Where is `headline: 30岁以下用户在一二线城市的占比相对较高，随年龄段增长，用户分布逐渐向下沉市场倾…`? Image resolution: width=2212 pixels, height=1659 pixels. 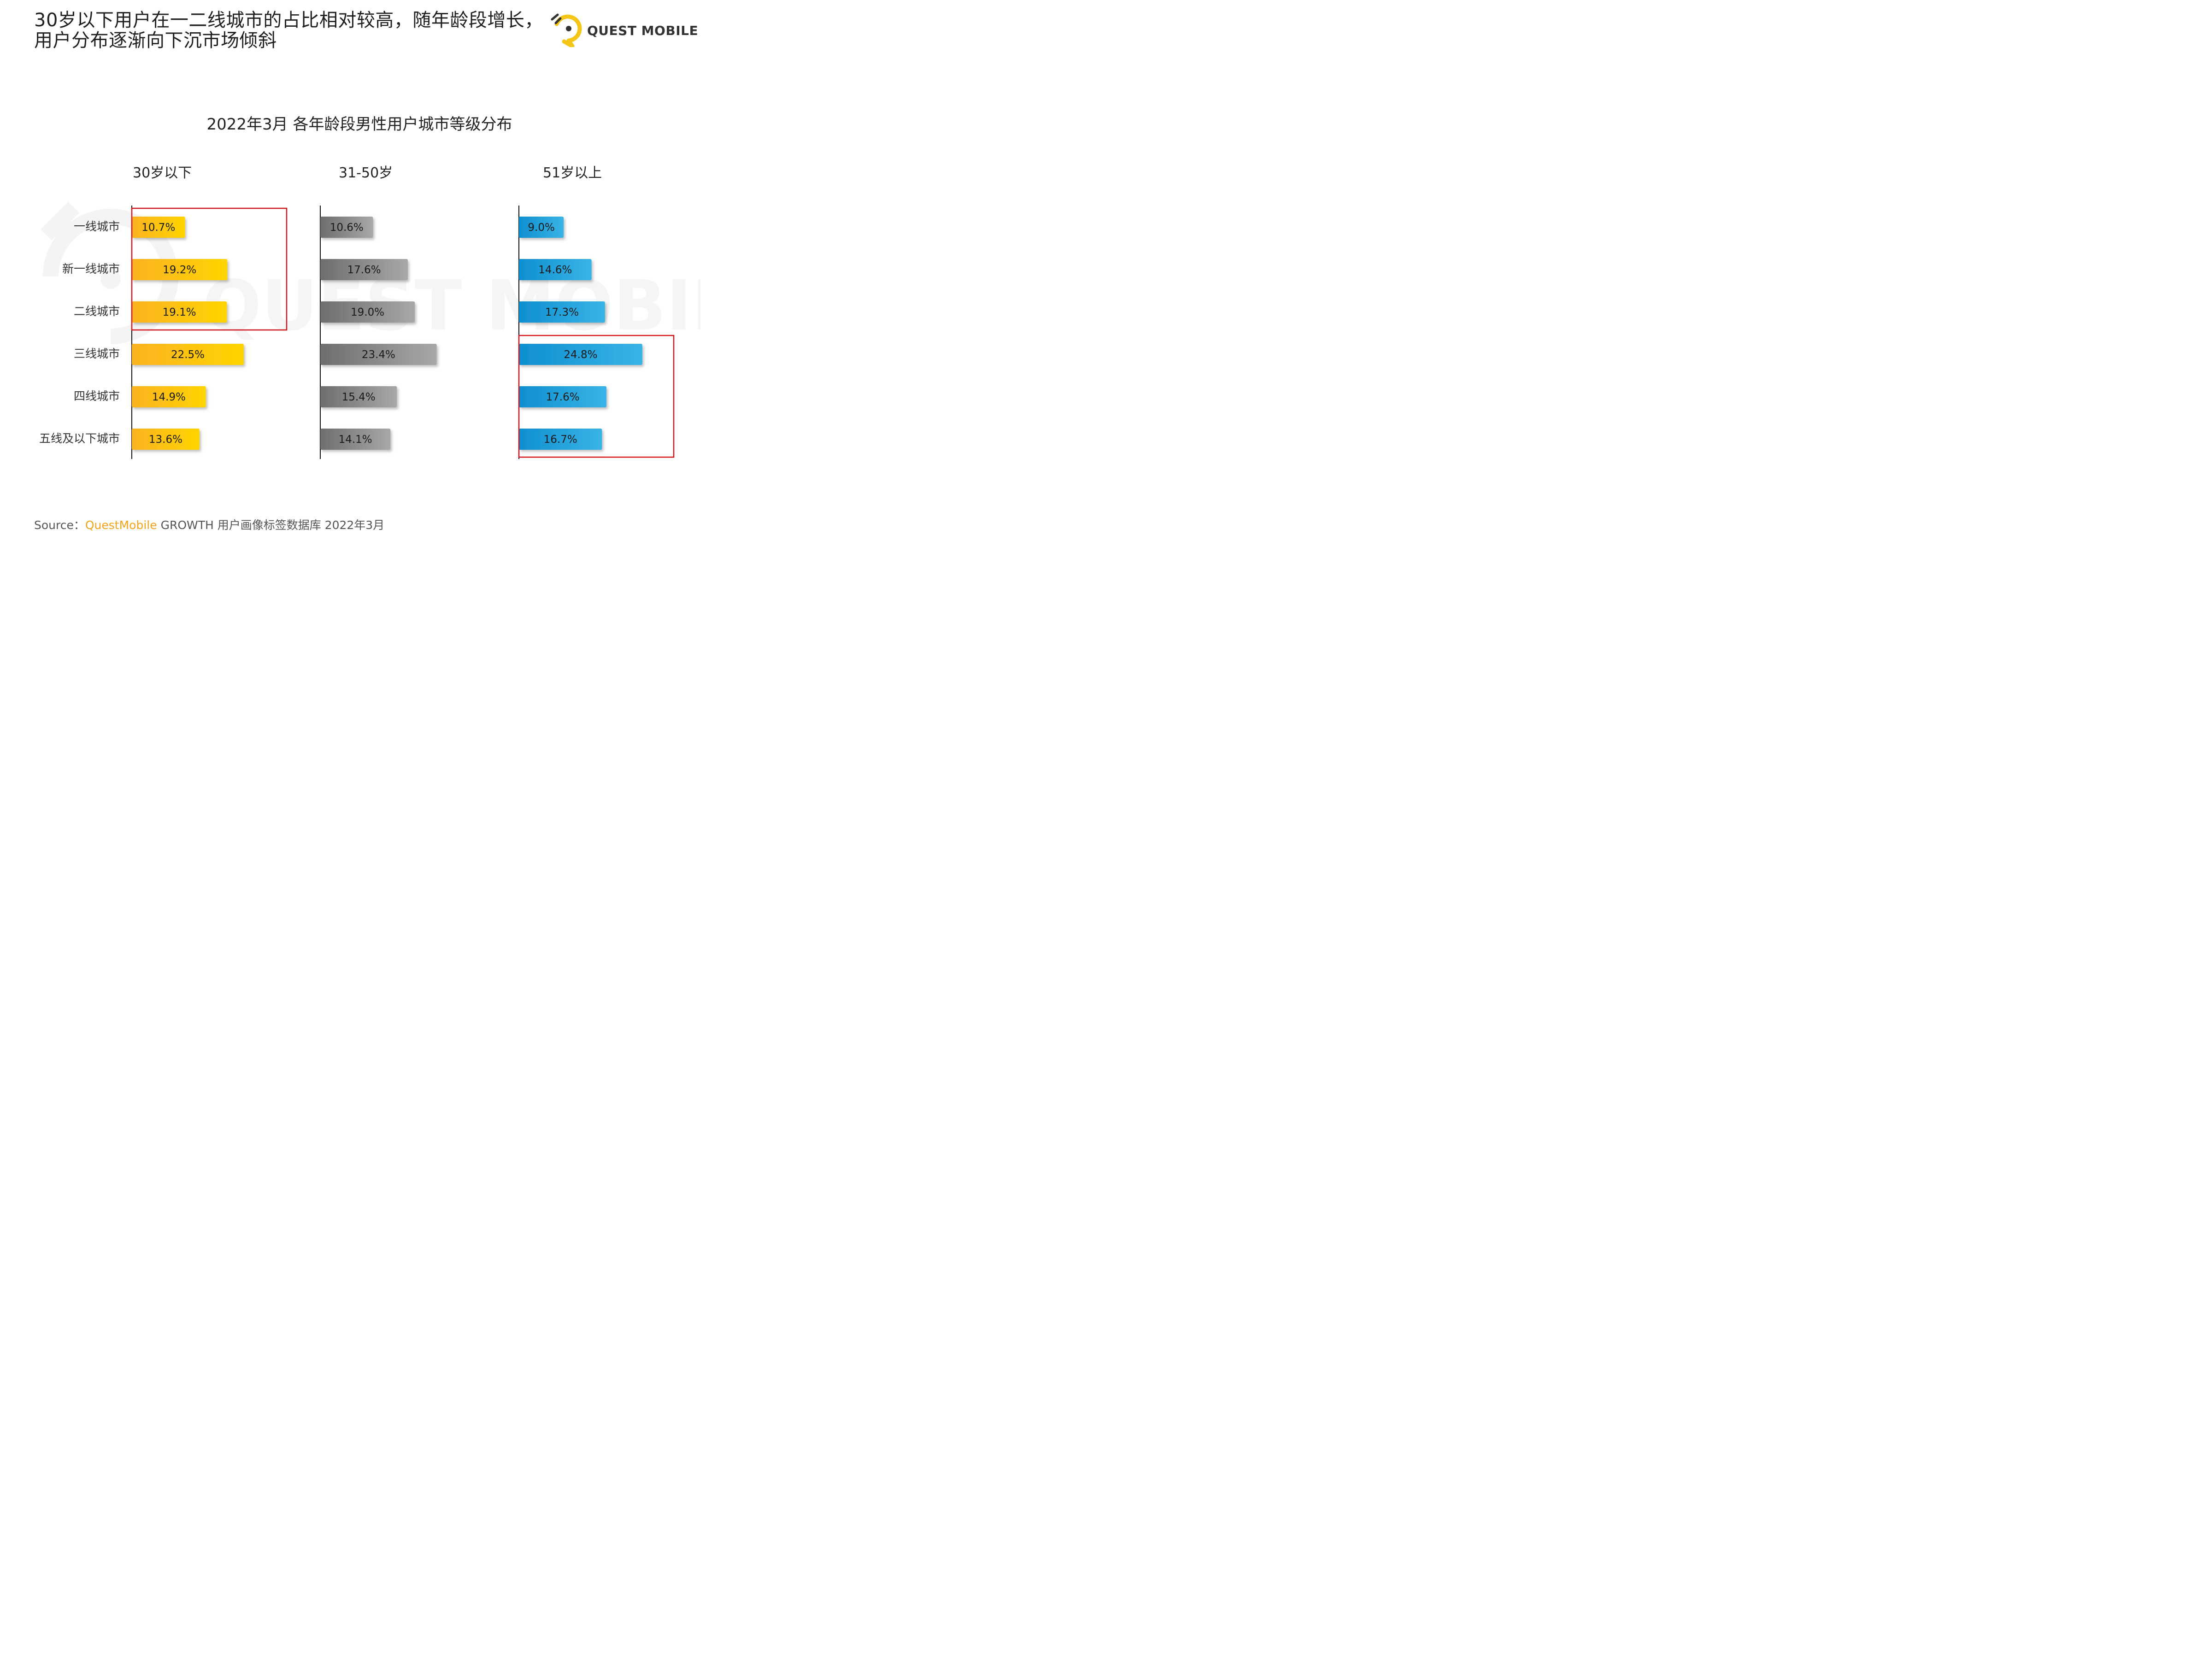
headline: 30岁以下用户在一二线城市的占比相对较高，随年龄段增长，用户分布逐渐向下沉市场倾… is located at coordinates (288, 30).